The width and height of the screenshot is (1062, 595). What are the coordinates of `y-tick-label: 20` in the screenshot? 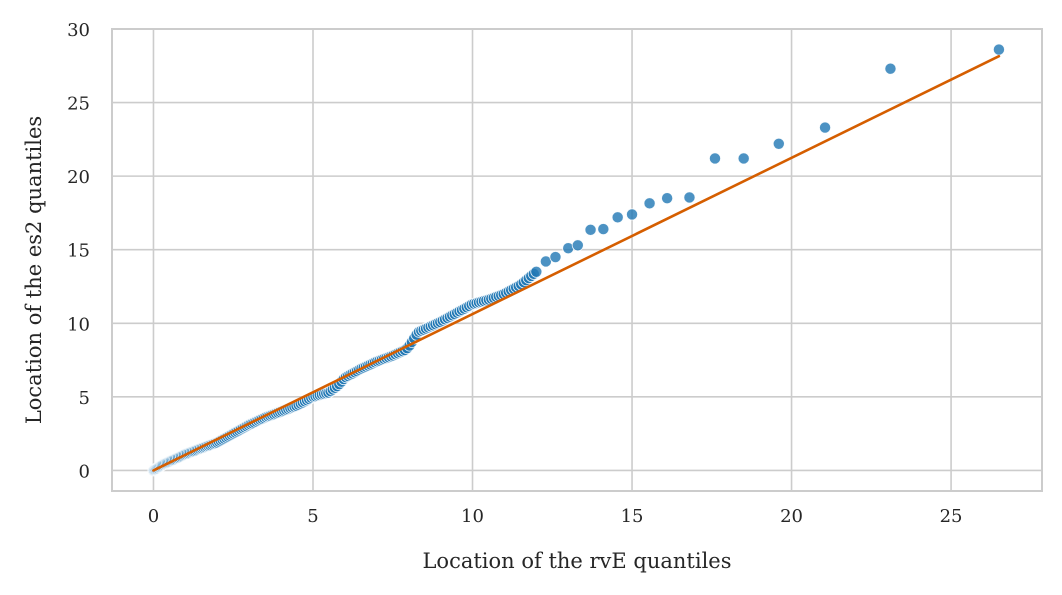 It's located at (78, 177).